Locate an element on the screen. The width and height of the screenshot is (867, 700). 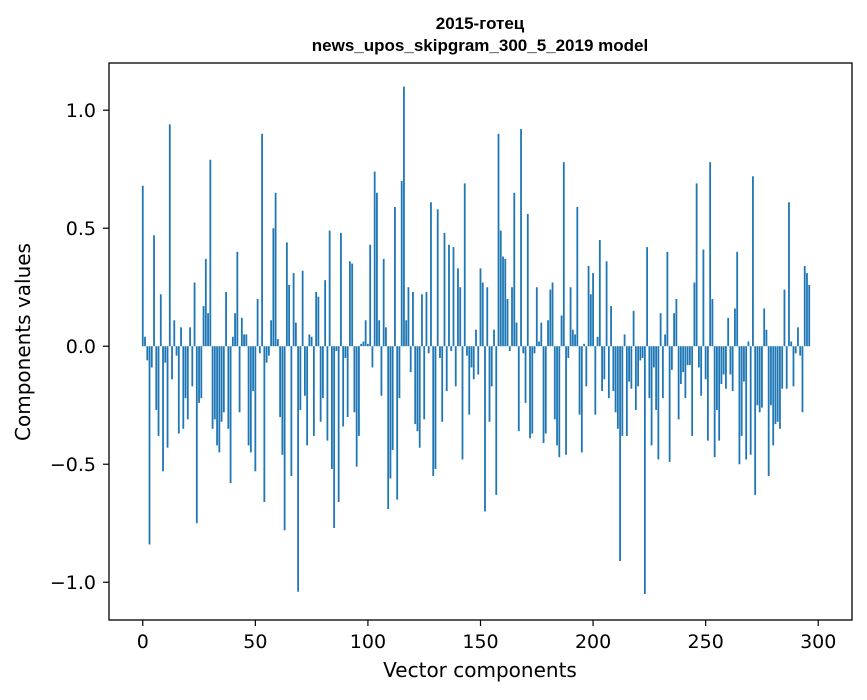
chart-title-line-2: news_upos_skipgram_300_5_2019 model is located at coordinates (480, 45).